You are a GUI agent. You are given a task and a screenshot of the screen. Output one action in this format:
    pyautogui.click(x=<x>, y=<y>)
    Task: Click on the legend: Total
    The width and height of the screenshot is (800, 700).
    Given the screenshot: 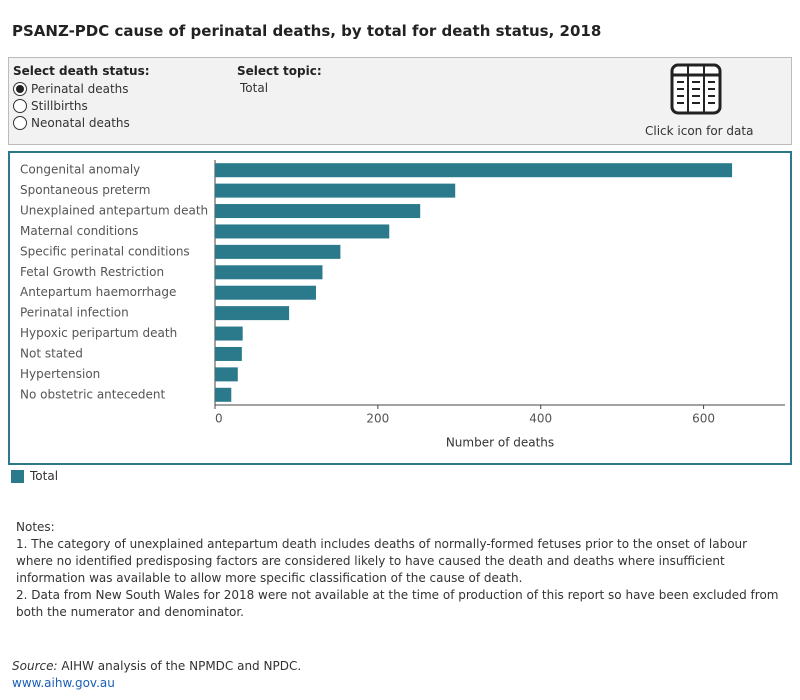 What is the action you would take?
    pyautogui.click(x=34, y=476)
    